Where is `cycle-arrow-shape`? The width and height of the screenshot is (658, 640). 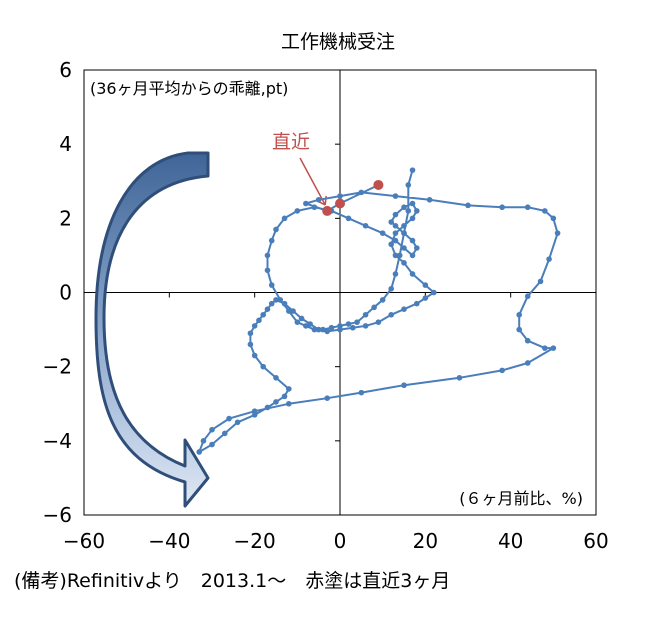
cycle-arrow-shape is located at coordinates (152, 329).